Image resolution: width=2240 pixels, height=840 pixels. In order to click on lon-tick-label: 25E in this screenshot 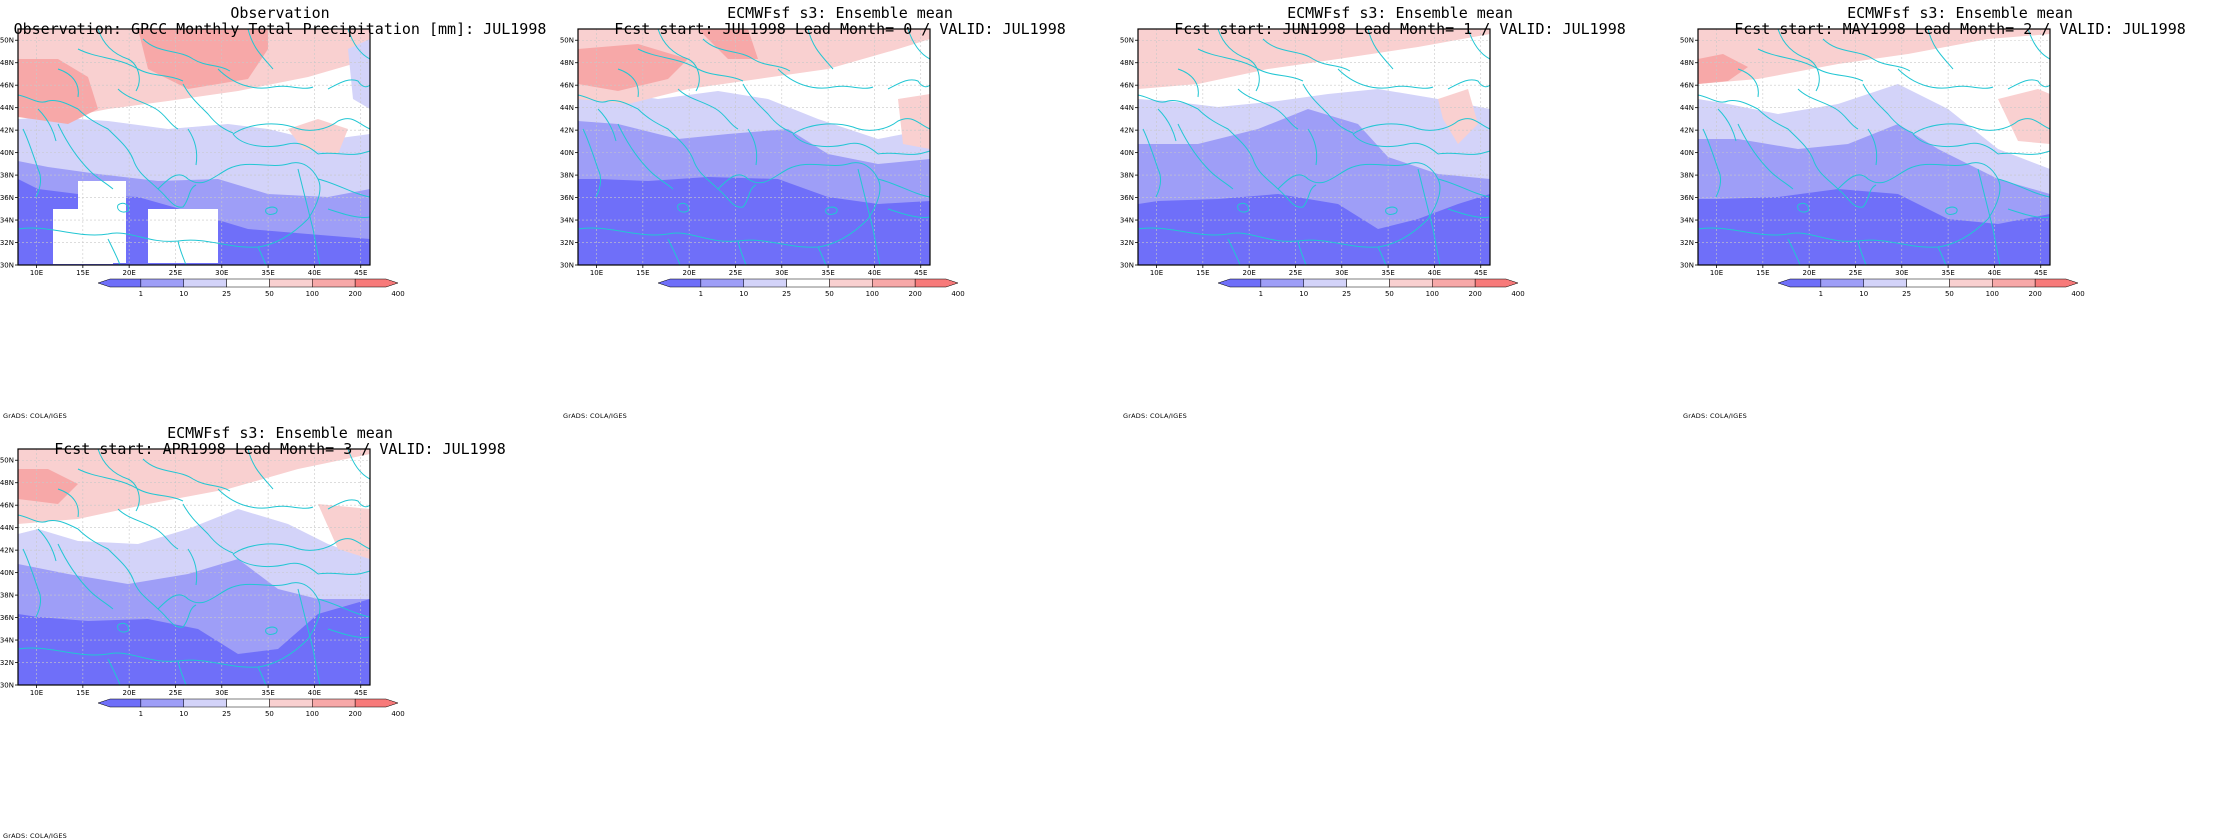, I will do `click(175, 693)`.